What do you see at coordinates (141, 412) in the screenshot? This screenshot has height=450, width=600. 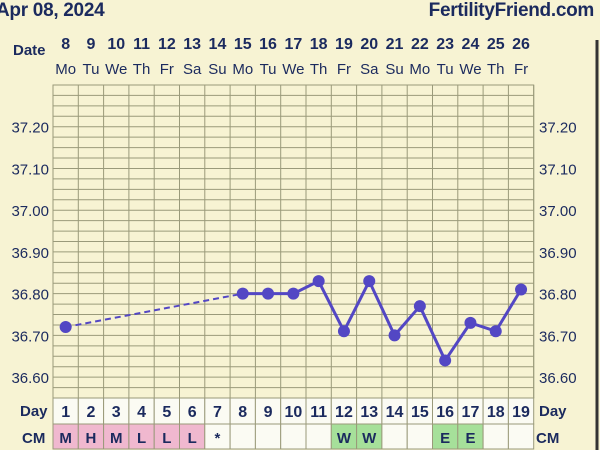 I see `cycle-day-label: 4` at bounding box center [141, 412].